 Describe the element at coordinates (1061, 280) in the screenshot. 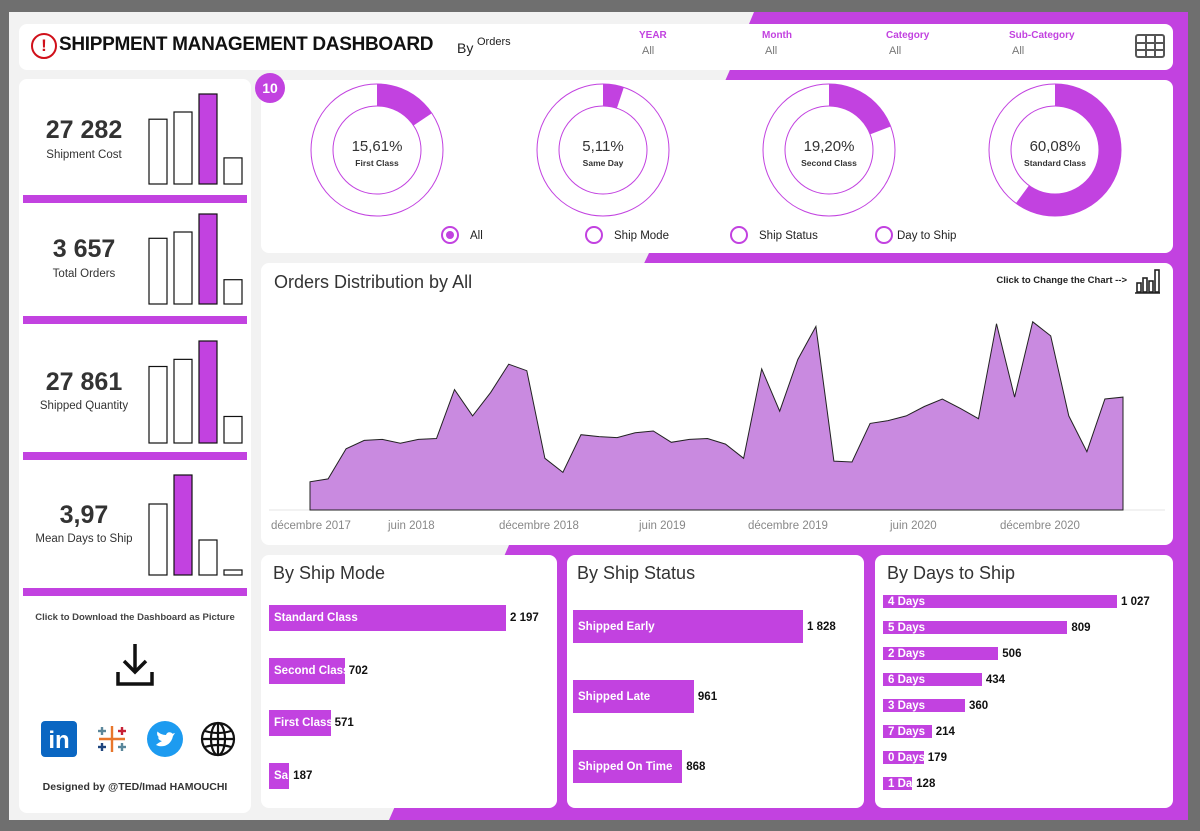

I see `change-chart-text: Click to Change the Chart -->` at that location.